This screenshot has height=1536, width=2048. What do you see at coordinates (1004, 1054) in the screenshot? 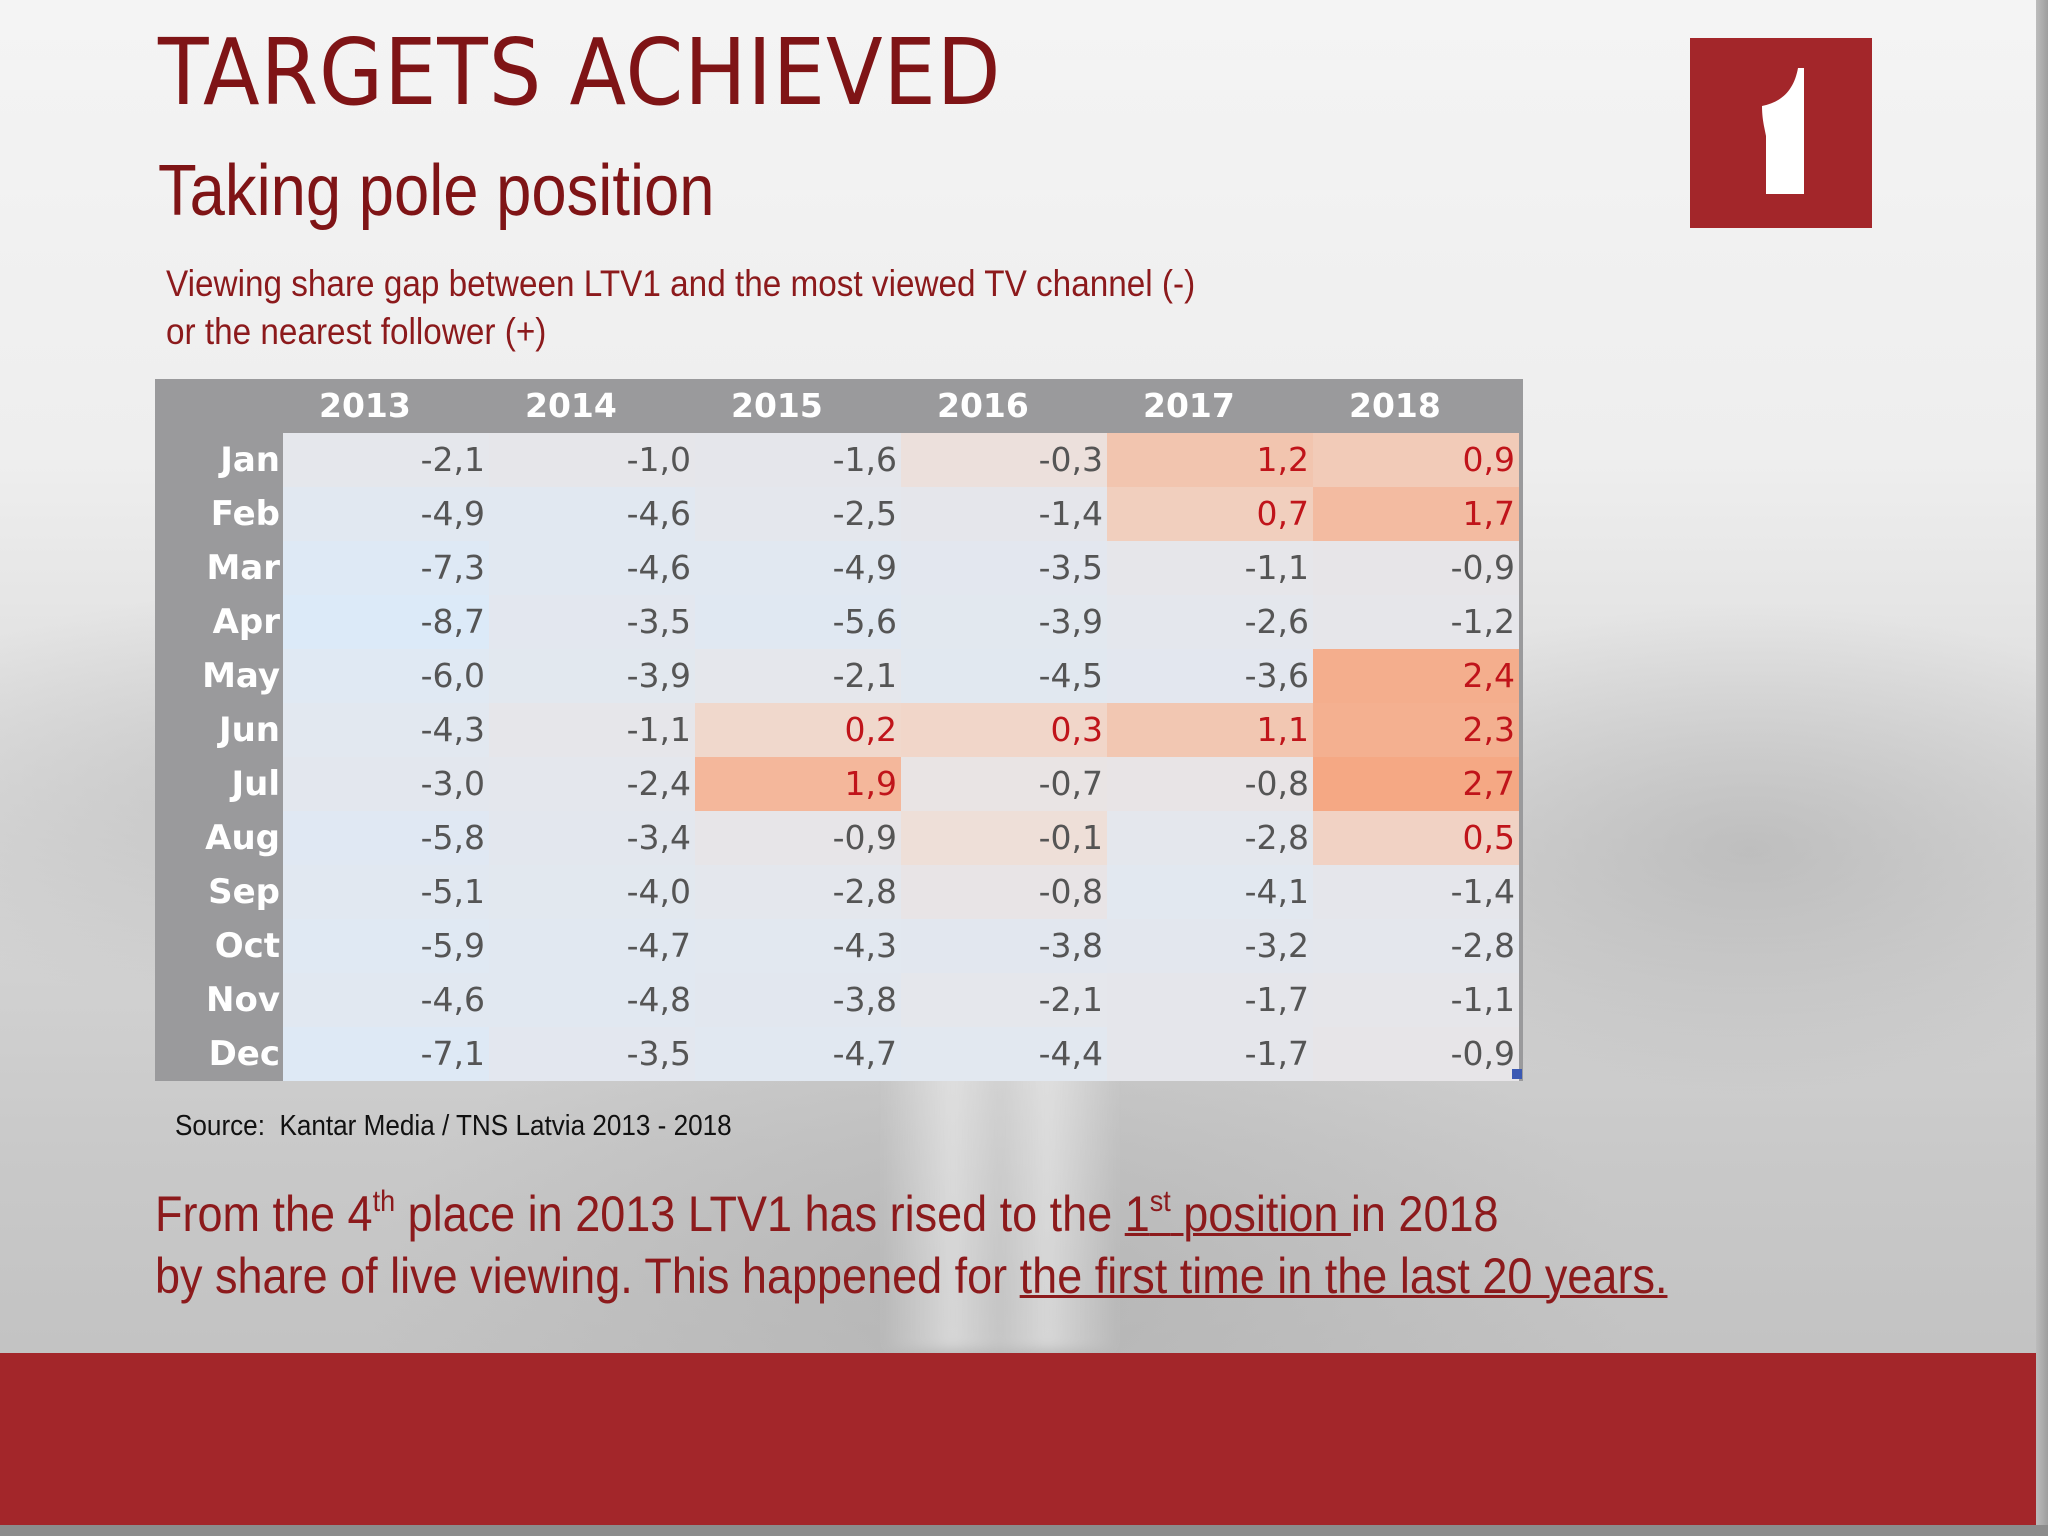
I see `table-cell: -4,4` at bounding box center [1004, 1054].